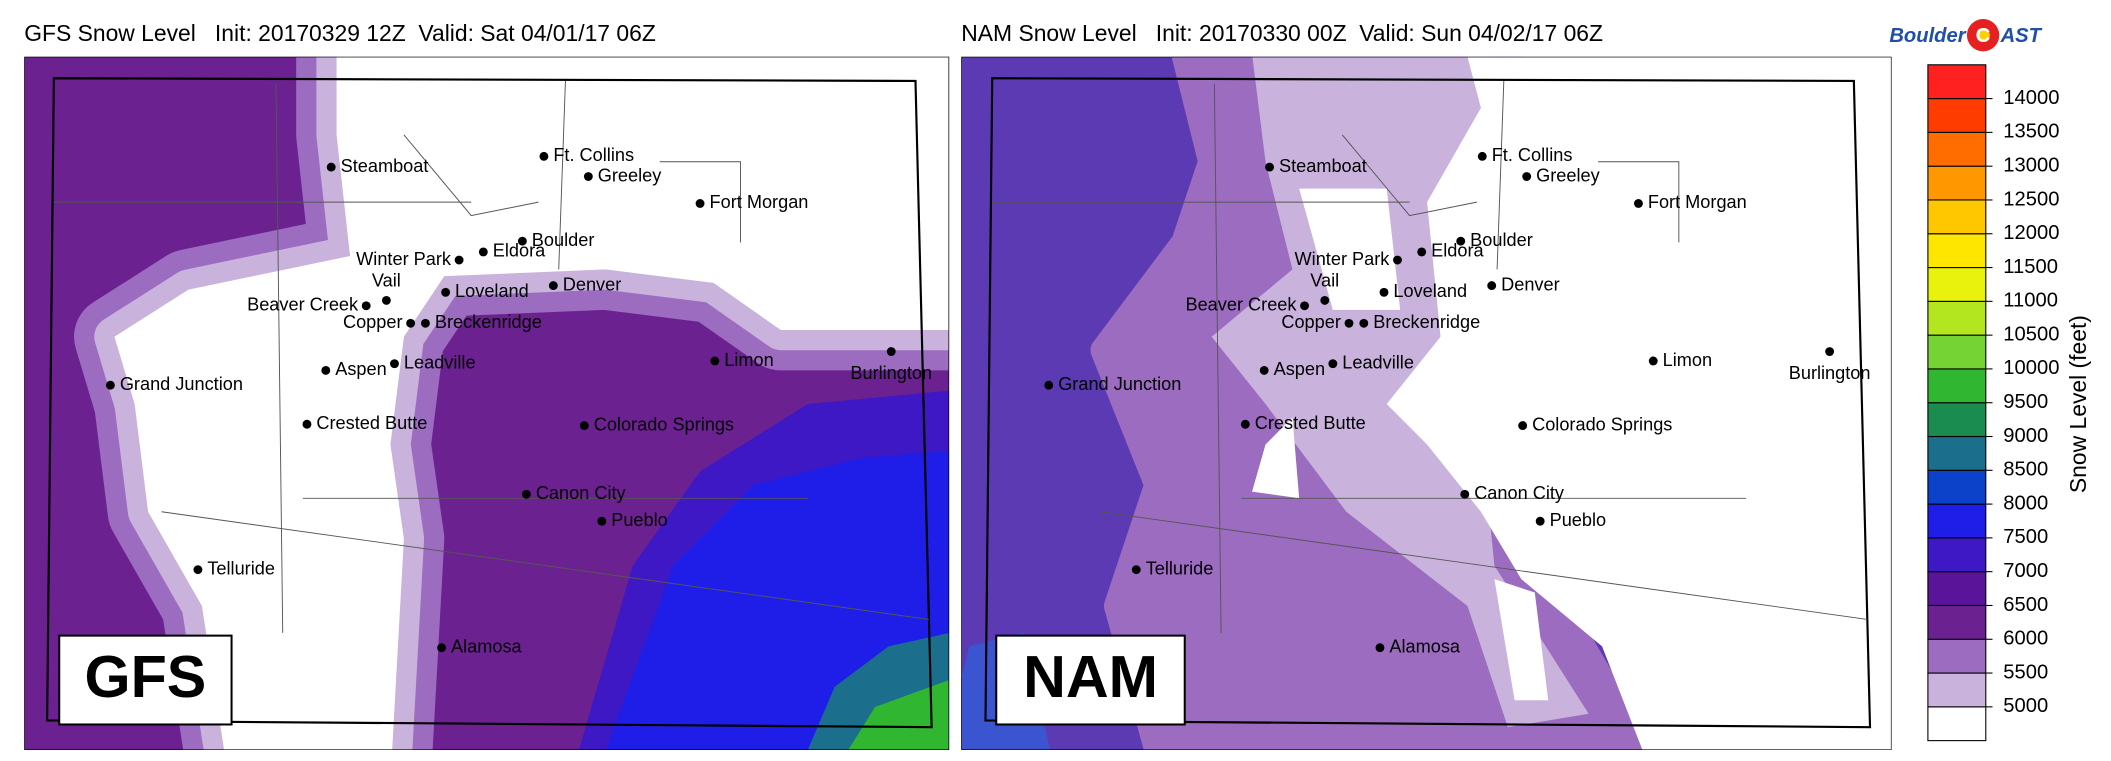  Describe the element at coordinates (519, 251) in the screenshot. I see `city-label: Eldora` at that location.